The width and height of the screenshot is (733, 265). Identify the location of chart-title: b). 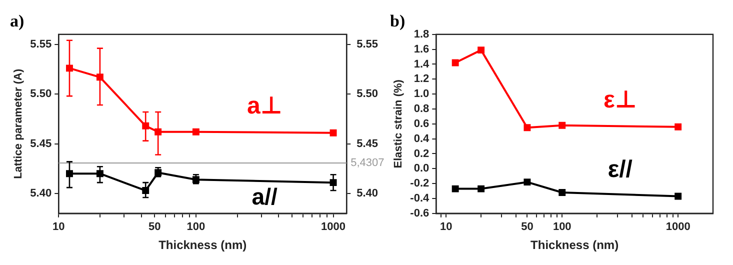
(398, 21).